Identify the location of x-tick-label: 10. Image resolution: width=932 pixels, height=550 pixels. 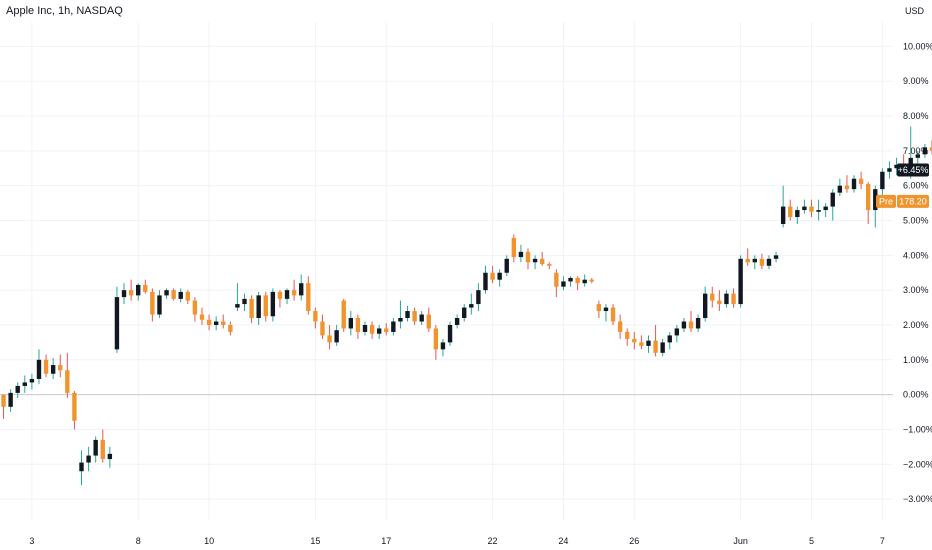
(209, 541).